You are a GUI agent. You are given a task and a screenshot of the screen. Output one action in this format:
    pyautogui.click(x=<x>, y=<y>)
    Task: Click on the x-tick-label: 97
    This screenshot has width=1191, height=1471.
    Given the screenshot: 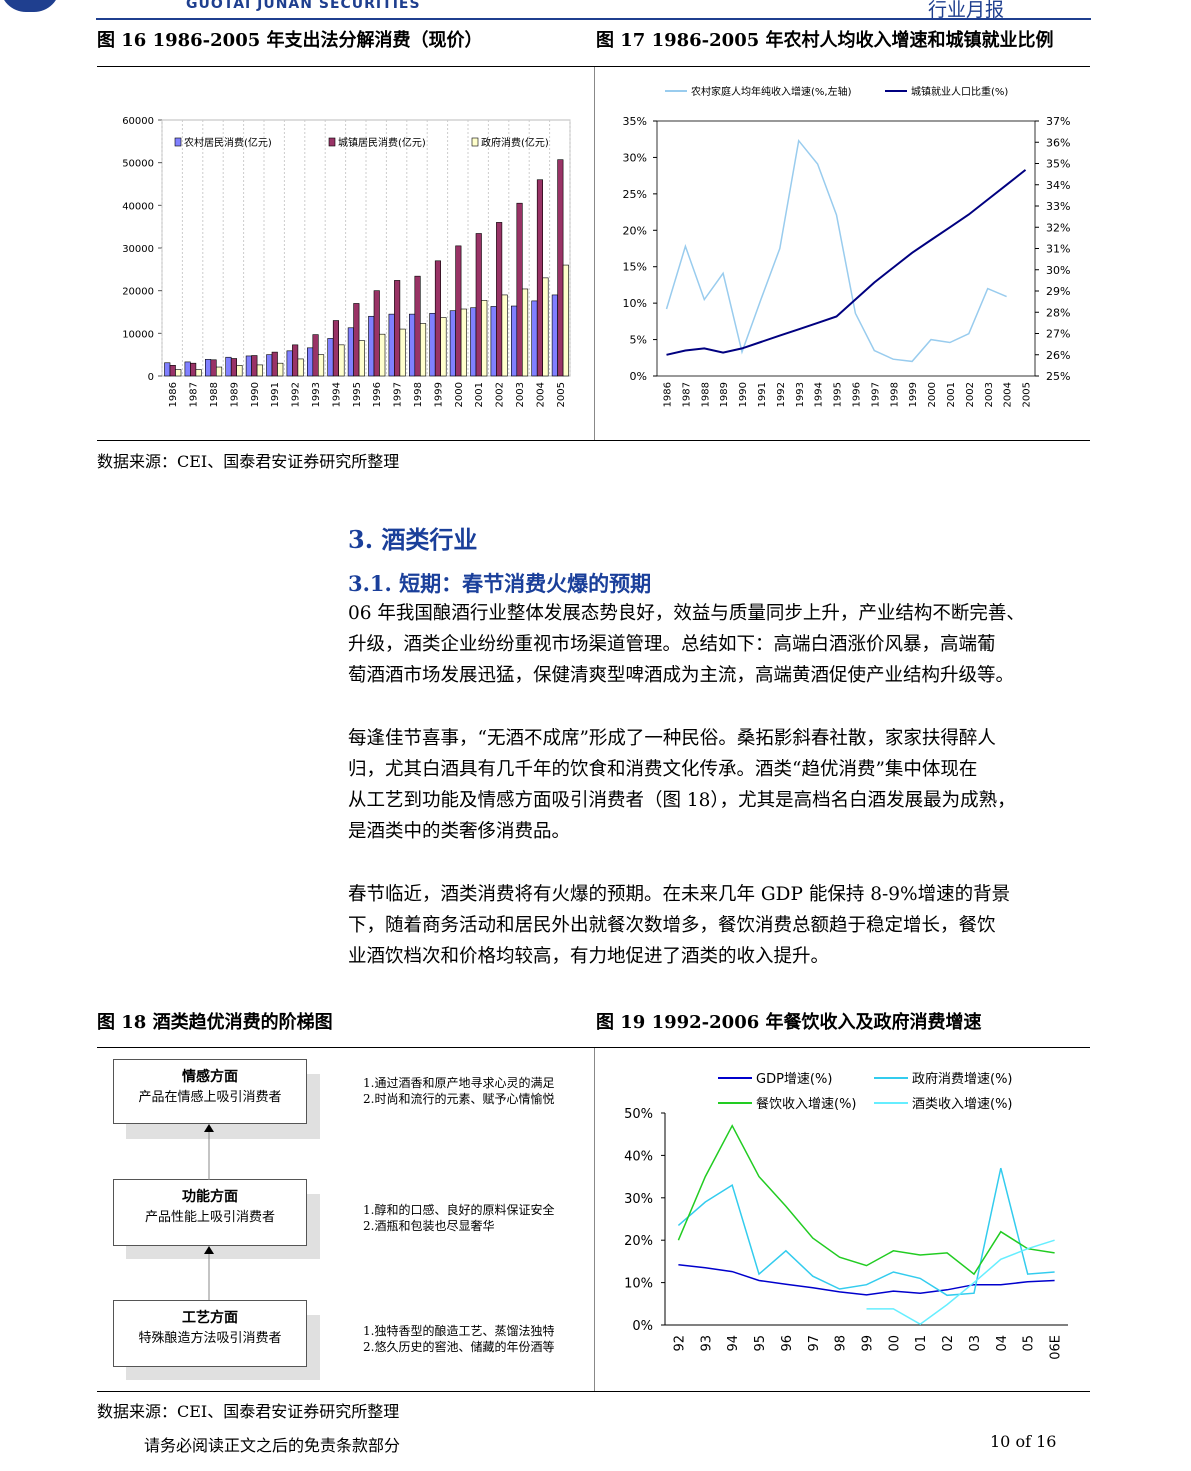 What is the action you would take?
    pyautogui.click(x=814, y=1343)
    